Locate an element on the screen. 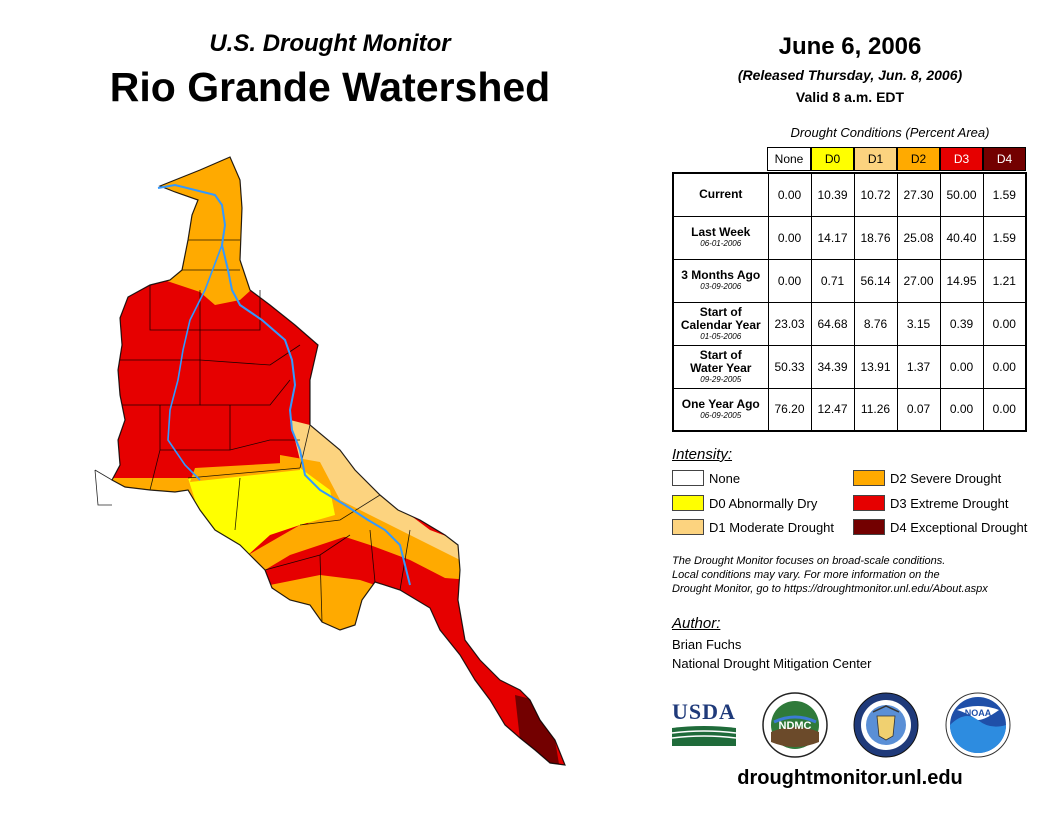 The width and height of the screenshot is (1056, 816). commerce-seal-logo is located at coordinates (886, 725).